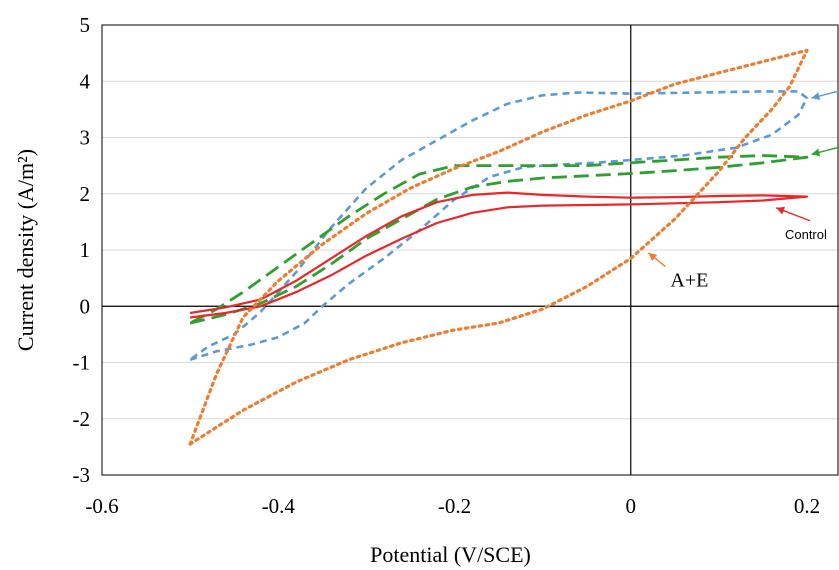 This screenshot has height=570, width=839. Describe the element at coordinates (85, 81) in the screenshot. I see `y-tick-label: 4` at that location.